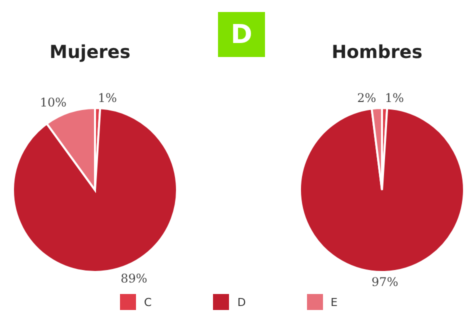 This screenshot has width=464, height=321. What do you see at coordinates (90, 52) in the screenshot?
I see `chart-title: Mujeres` at bounding box center [90, 52].